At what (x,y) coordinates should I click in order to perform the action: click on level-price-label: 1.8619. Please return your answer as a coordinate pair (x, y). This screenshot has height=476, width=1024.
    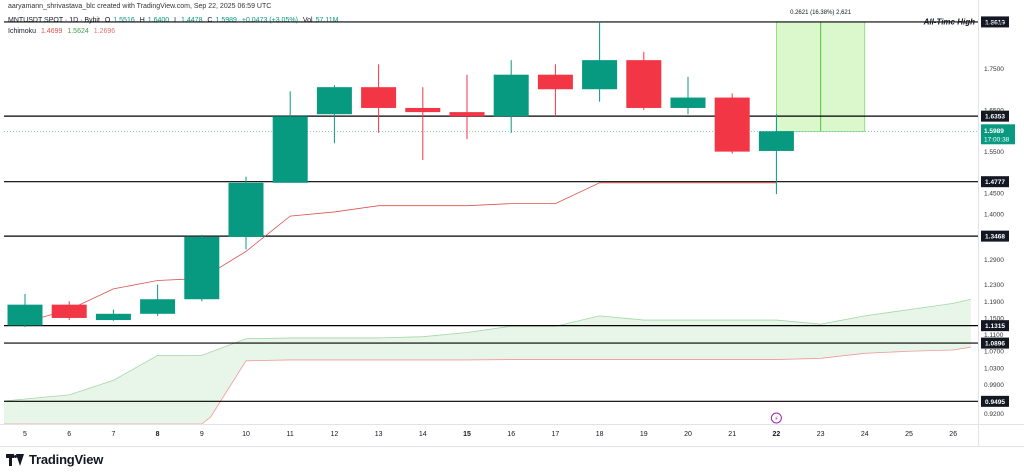
    Looking at the image, I should click on (995, 22).